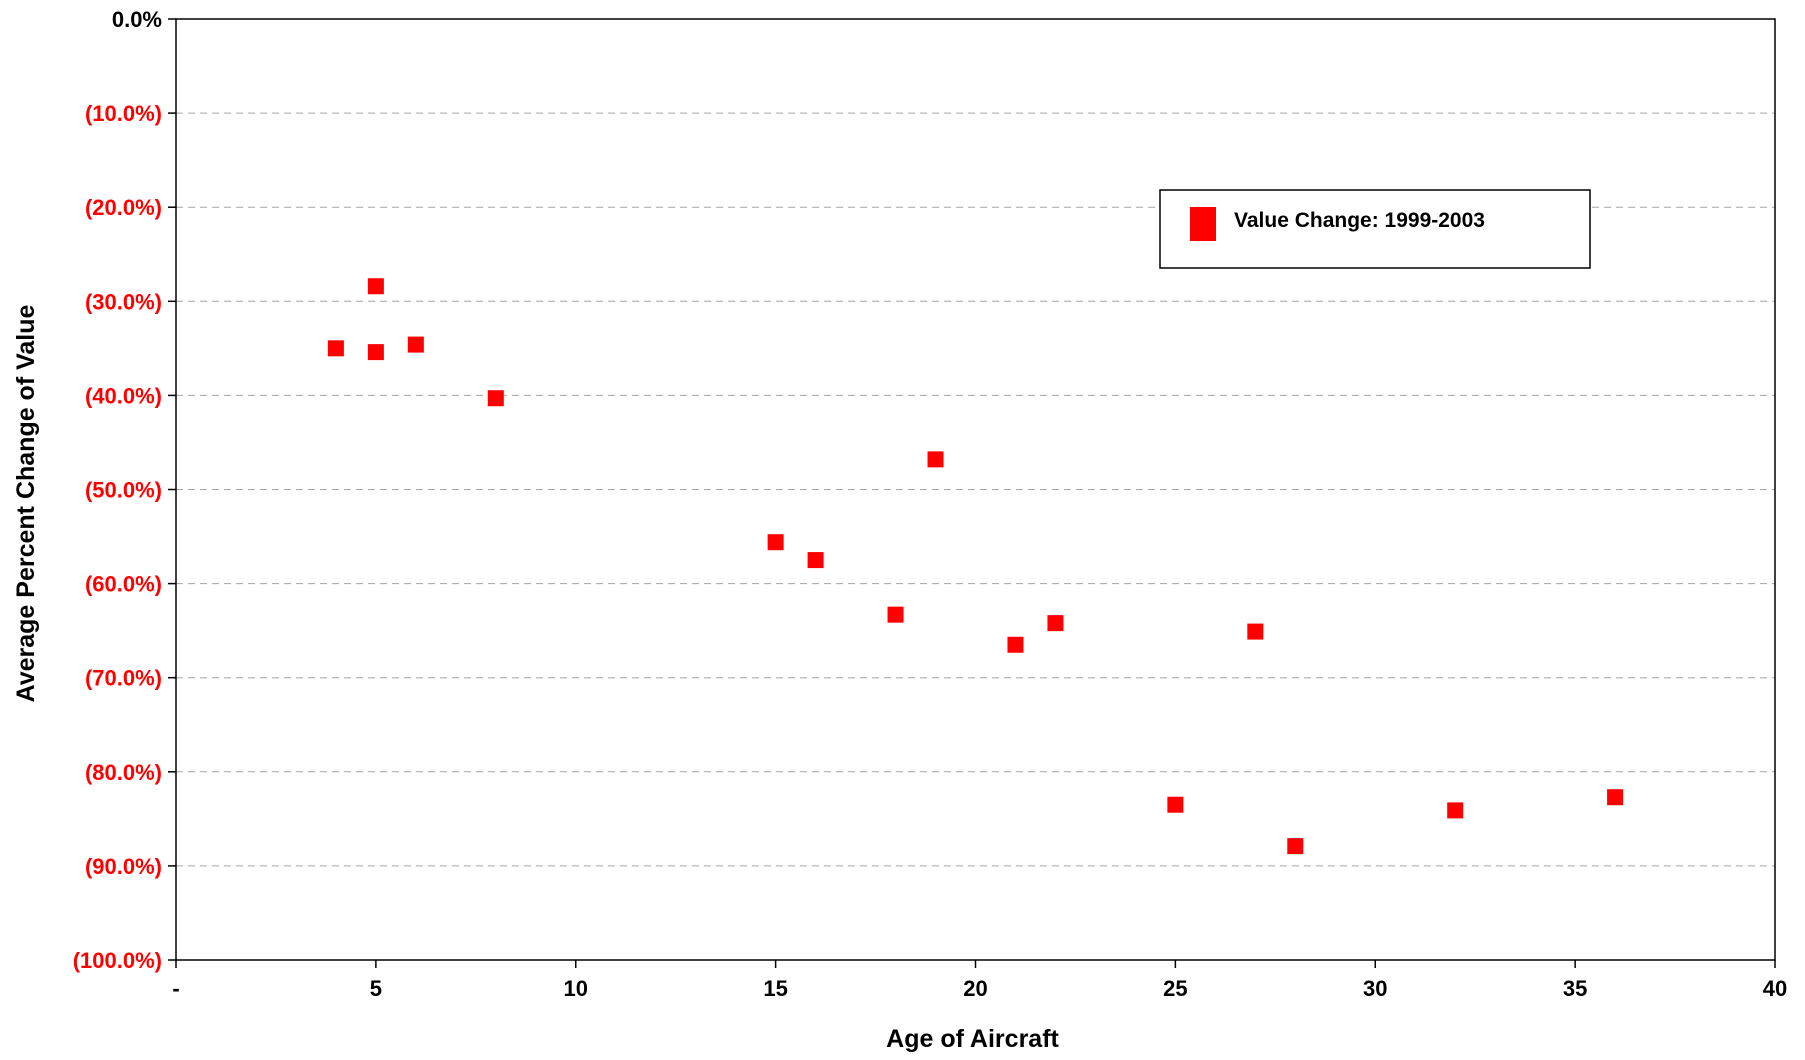 The width and height of the screenshot is (1805, 1060). What do you see at coordinates (975, 988) in the screenshot?
I see `x-tick-label: 20` at bounding box center [975, 988].